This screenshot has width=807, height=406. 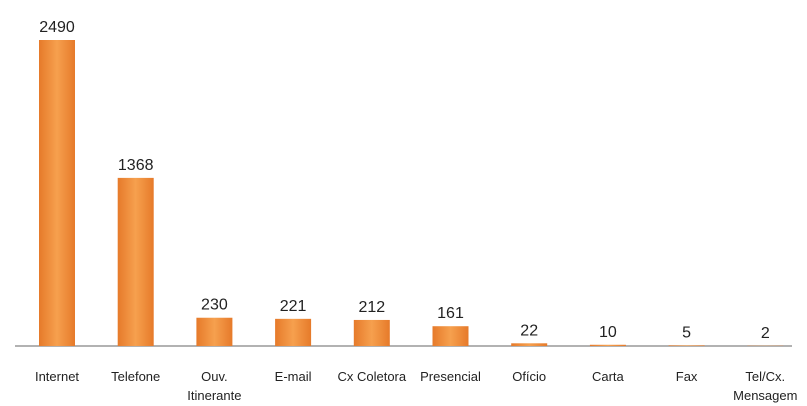 What do you see at coordinates (372, 376) in the screenshot?
I see `x-tick-label: Cx Coletora` at bounding box center [372, 376].